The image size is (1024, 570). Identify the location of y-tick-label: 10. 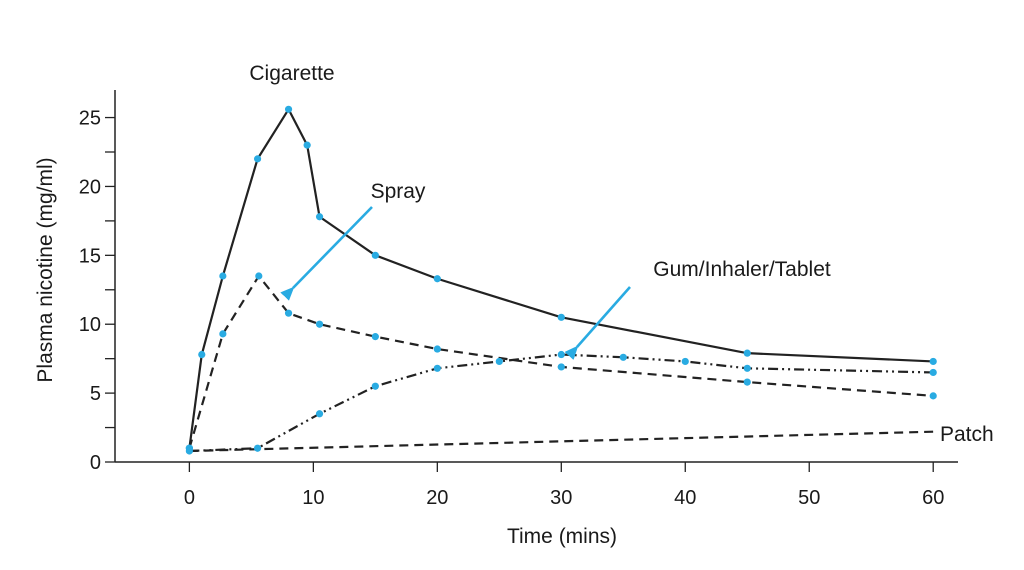
(90, 325).